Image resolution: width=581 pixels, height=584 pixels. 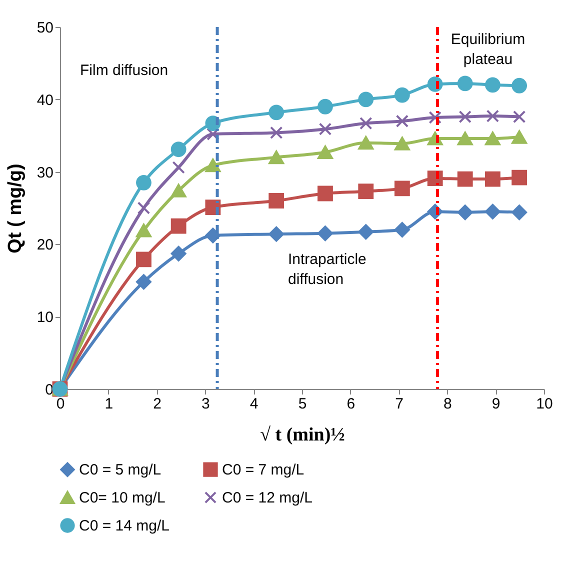 What do you see at coordinates (399, 404) in the screenshot?
I see `x-tick-label: 7` at bounding box center [399, 404].